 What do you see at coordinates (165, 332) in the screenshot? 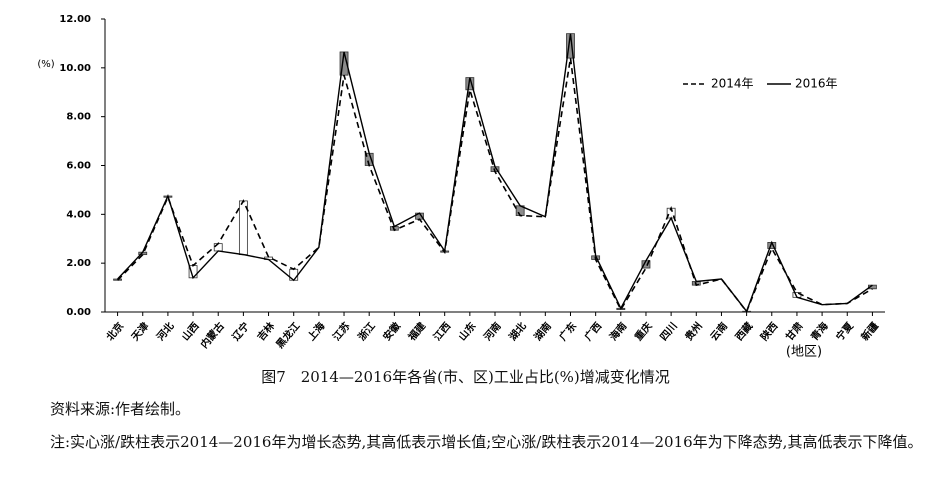
I see `x-tick-label: 河北` at bounding box center [165, 332].